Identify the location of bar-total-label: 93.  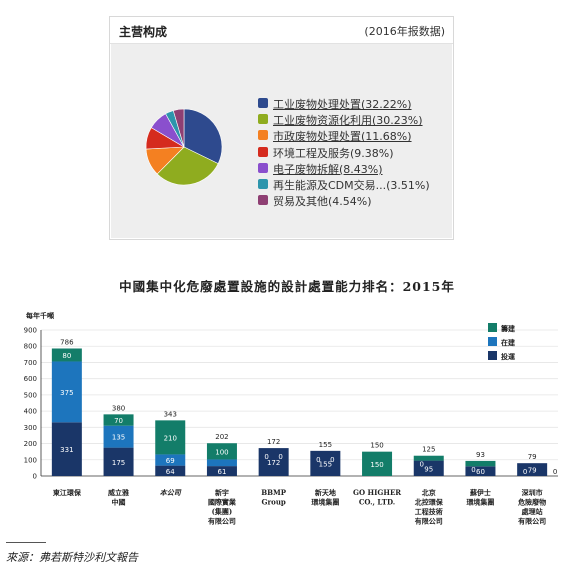
(480, 455).